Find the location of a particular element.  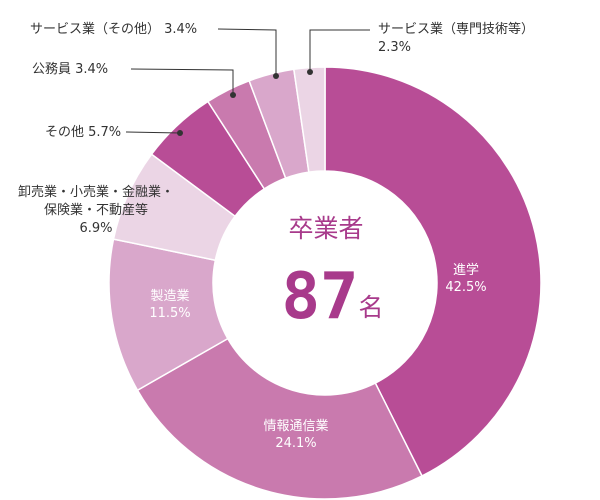

center-title: 卒業者 is located at coordinates (325, 228).